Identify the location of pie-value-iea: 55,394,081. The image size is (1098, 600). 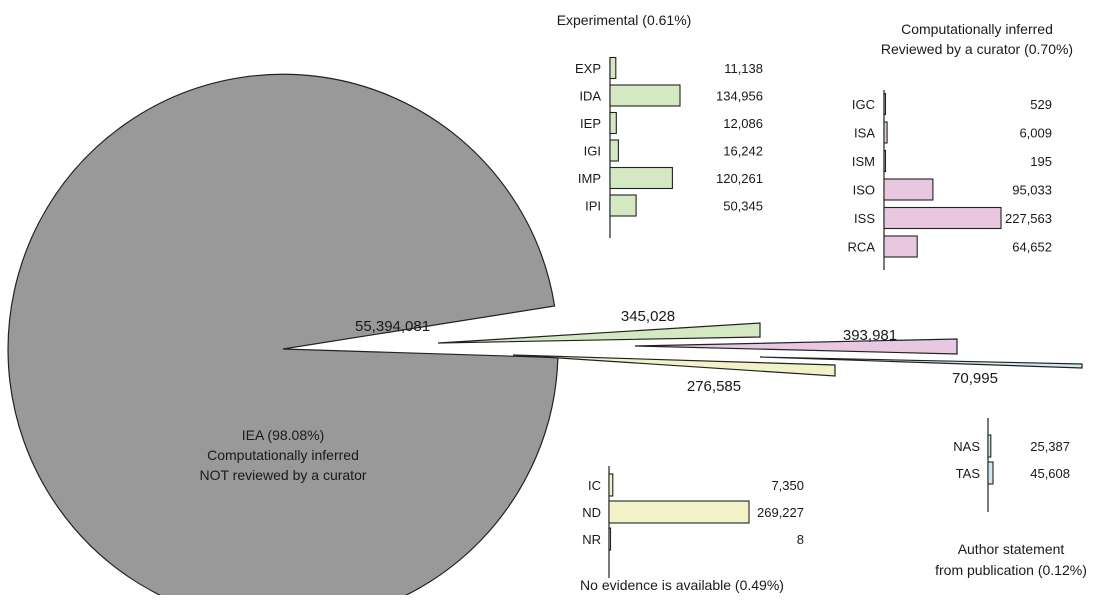
(392, 326).